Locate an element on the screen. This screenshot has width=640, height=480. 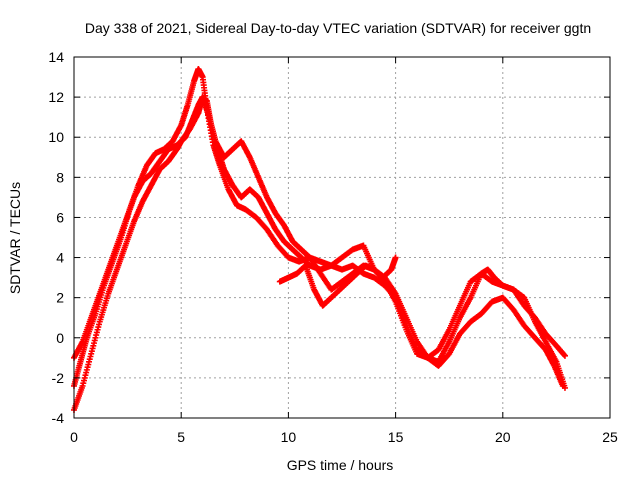
y-tick-label: -4 is located at coordinates (58, 418).